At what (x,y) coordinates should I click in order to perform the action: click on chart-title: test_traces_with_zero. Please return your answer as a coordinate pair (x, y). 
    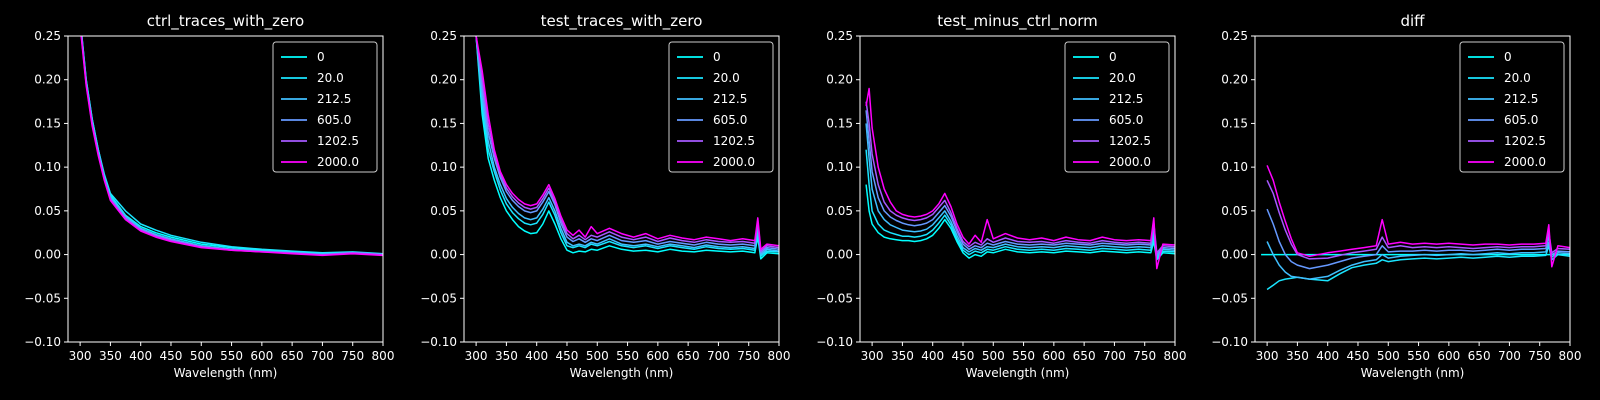
    Looking at the image, I should click on (622, 21).